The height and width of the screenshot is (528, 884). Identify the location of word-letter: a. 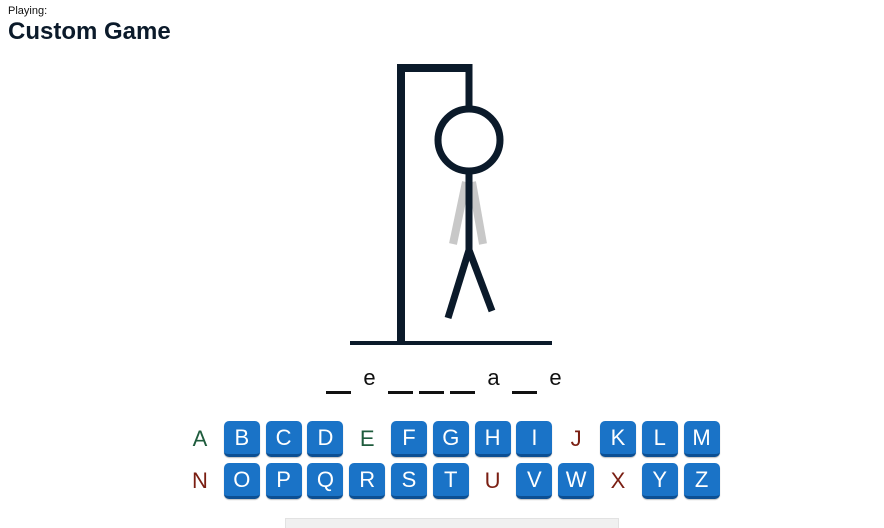
(493, 377).